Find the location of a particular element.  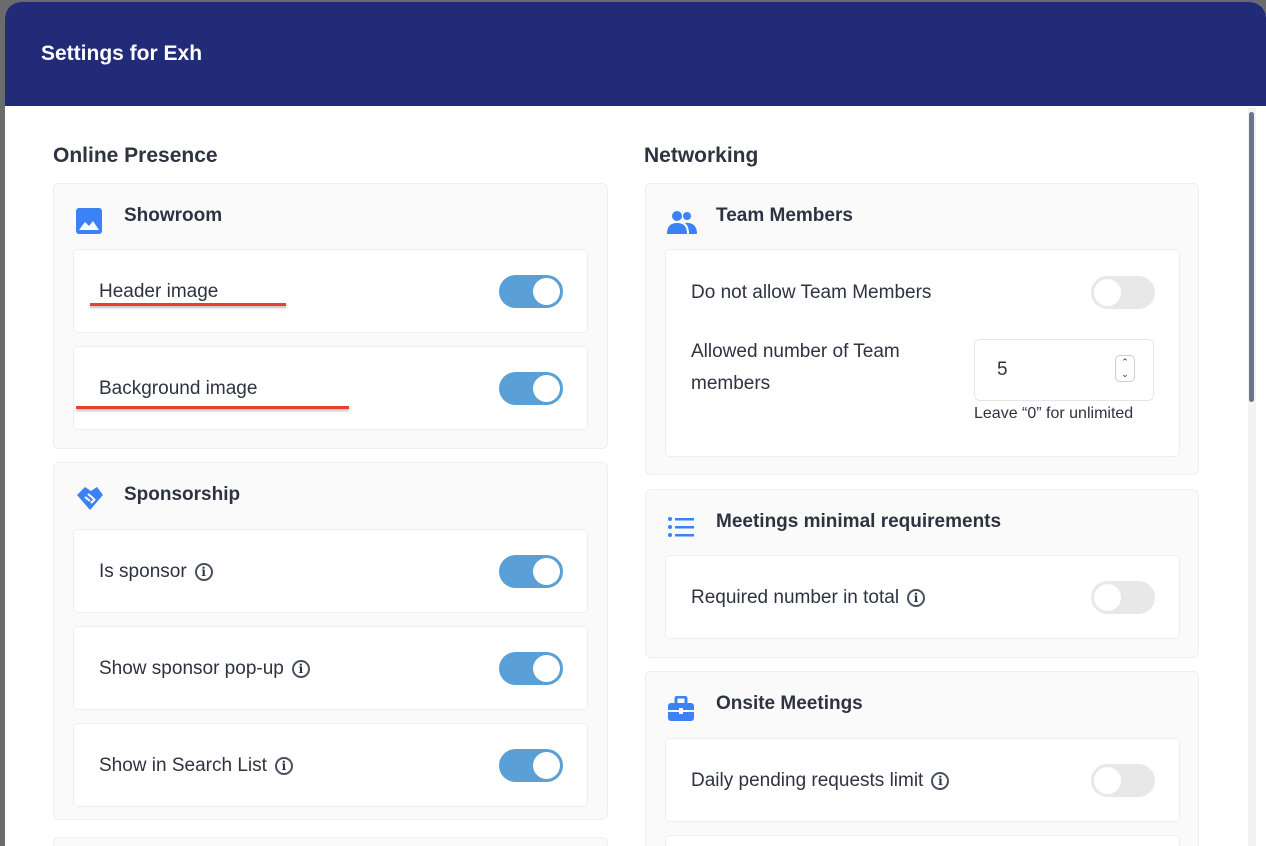

list-icon is located at coordinates (681, 527).